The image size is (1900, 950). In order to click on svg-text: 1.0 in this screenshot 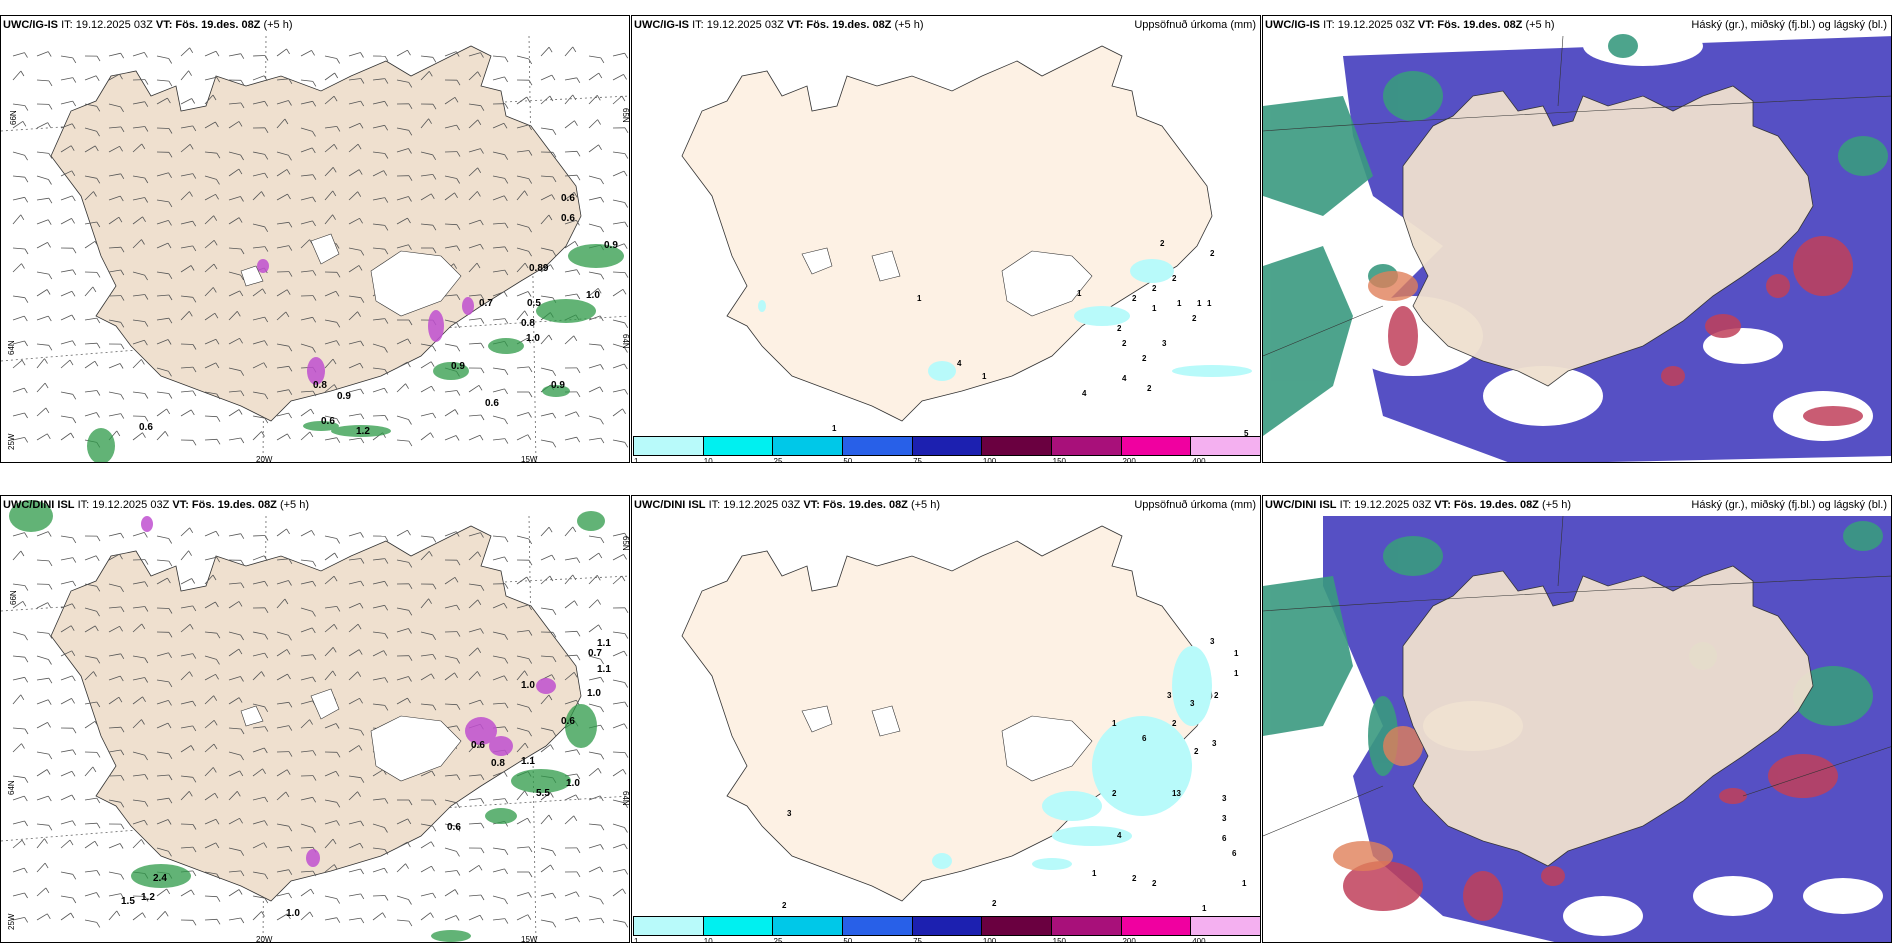, I will do `click(594, 693)`.